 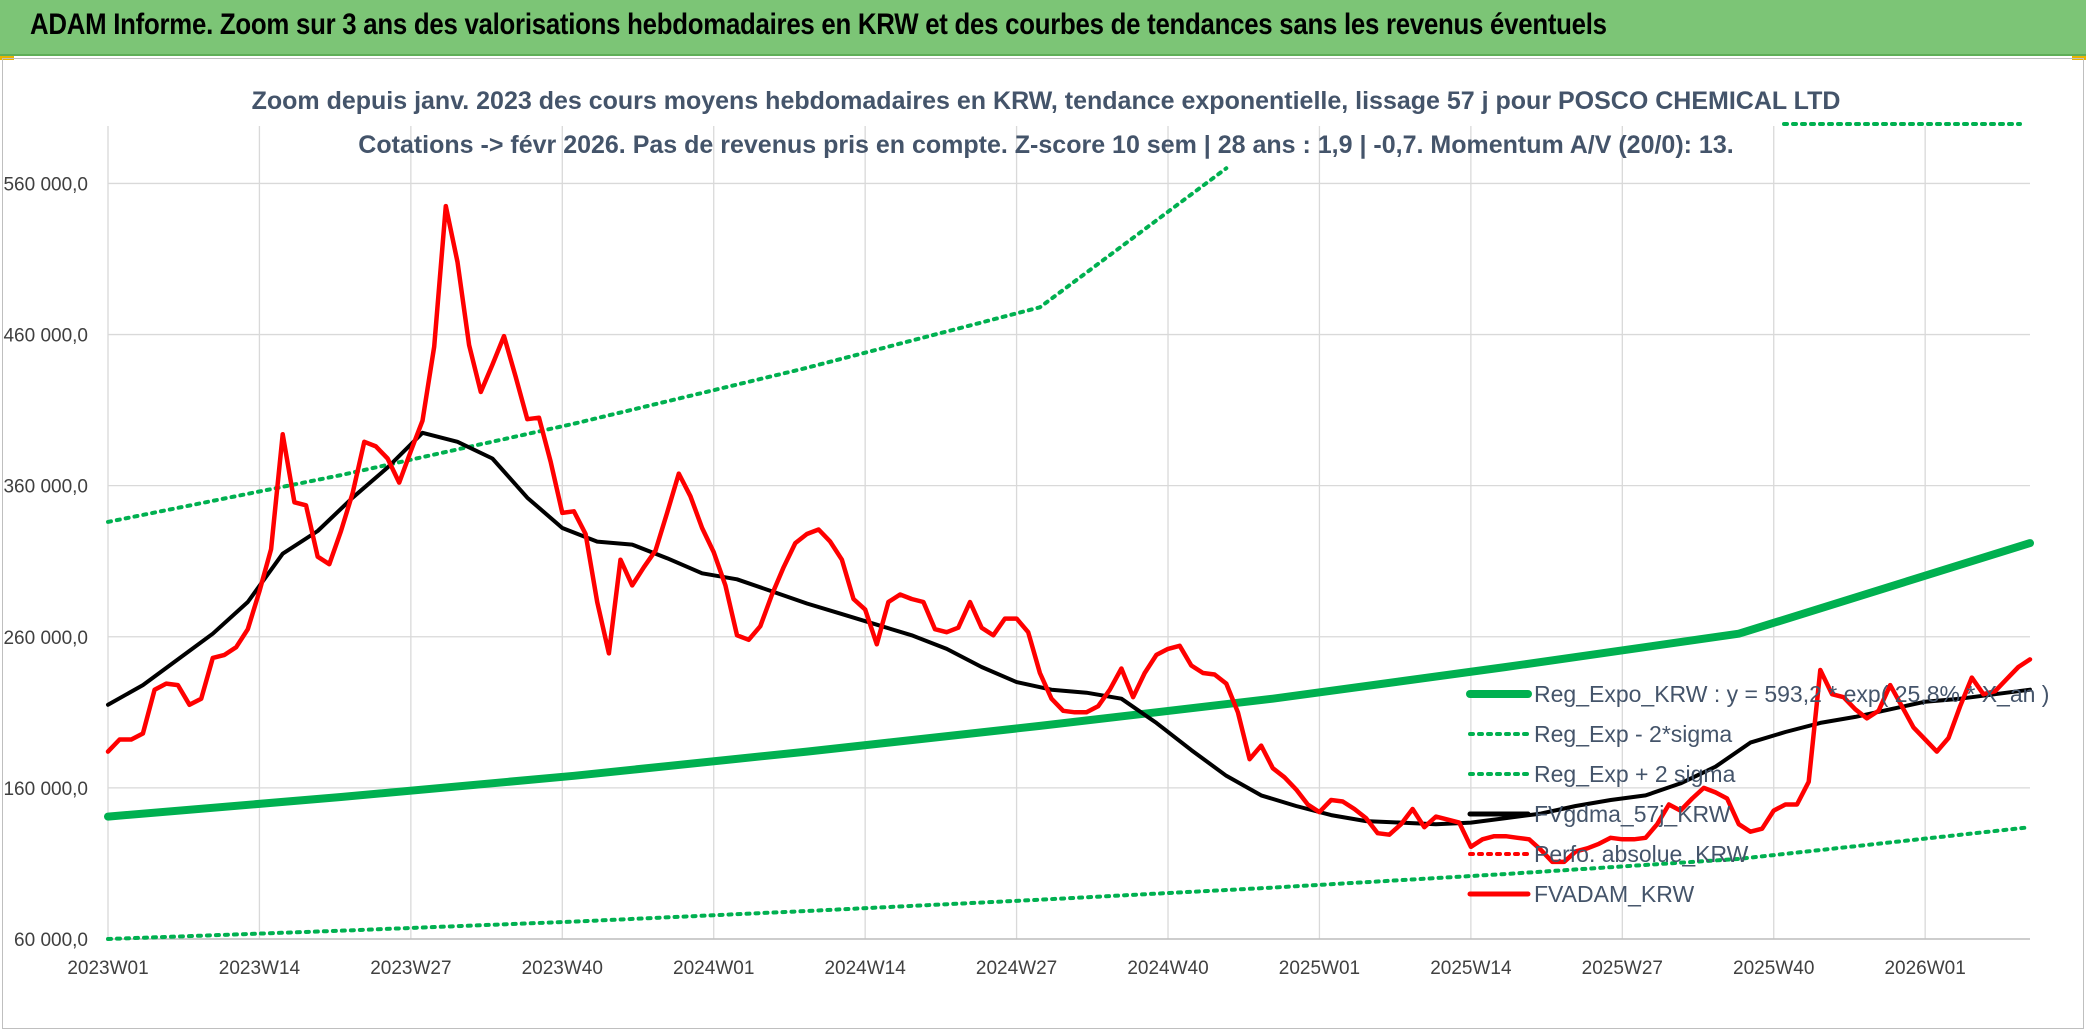 What do you see at coordinates (1622, 968) in the screenshot?
I see `x-tick-label: 2025W27` at bounding box center [1622, 968].